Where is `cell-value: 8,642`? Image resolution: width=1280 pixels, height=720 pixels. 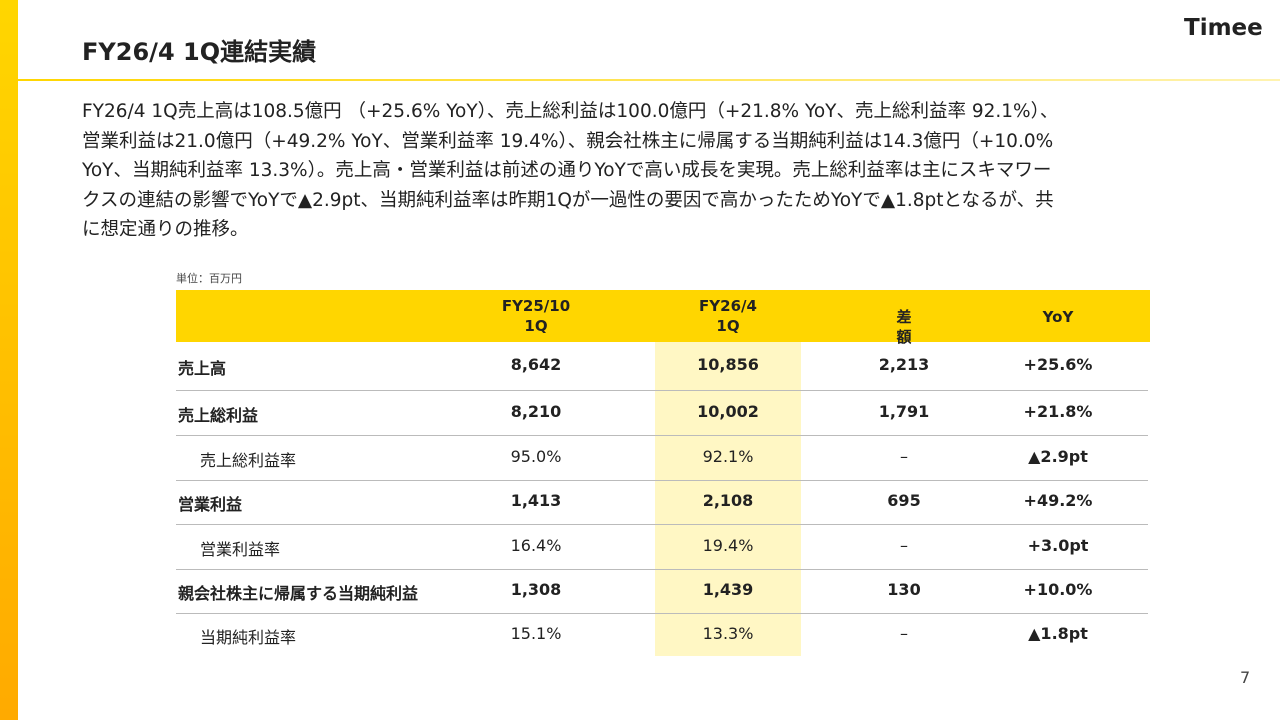
cell-value: 8,642 is located at coordinates (536, 364).